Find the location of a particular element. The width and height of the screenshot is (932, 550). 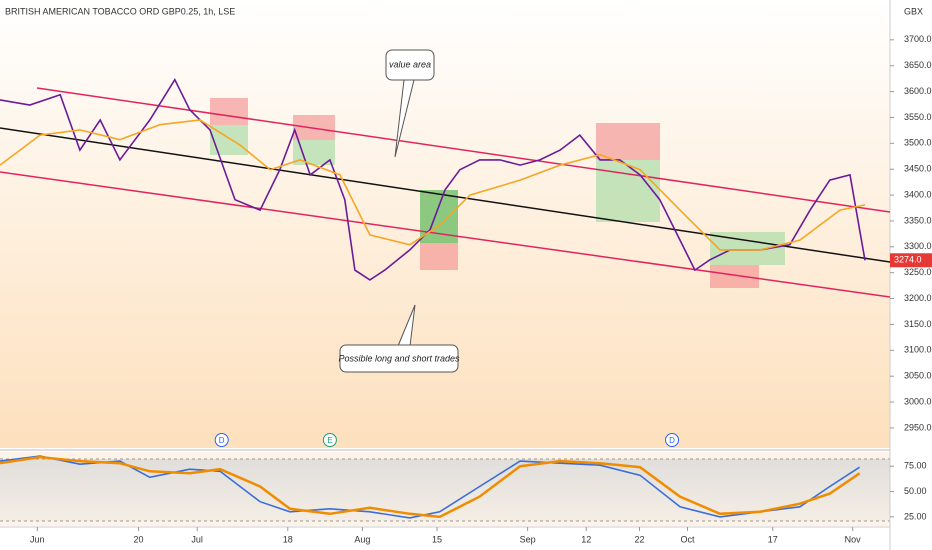

x-tick-label: 15 is located at coordinates (437, 539).